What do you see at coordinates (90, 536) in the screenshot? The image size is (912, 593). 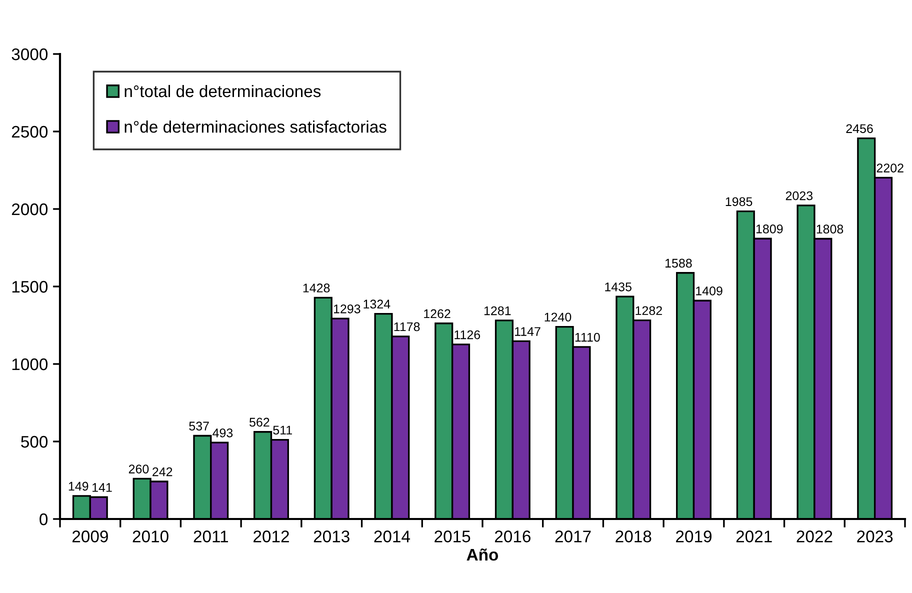 I see `x-tick-label: 2009` at bounding box center [90, 536].